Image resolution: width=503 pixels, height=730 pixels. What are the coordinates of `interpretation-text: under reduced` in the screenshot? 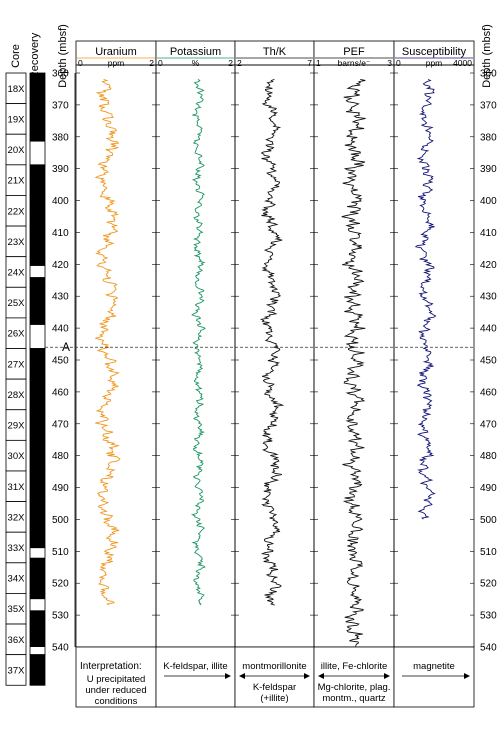 It's located at (115, 690).